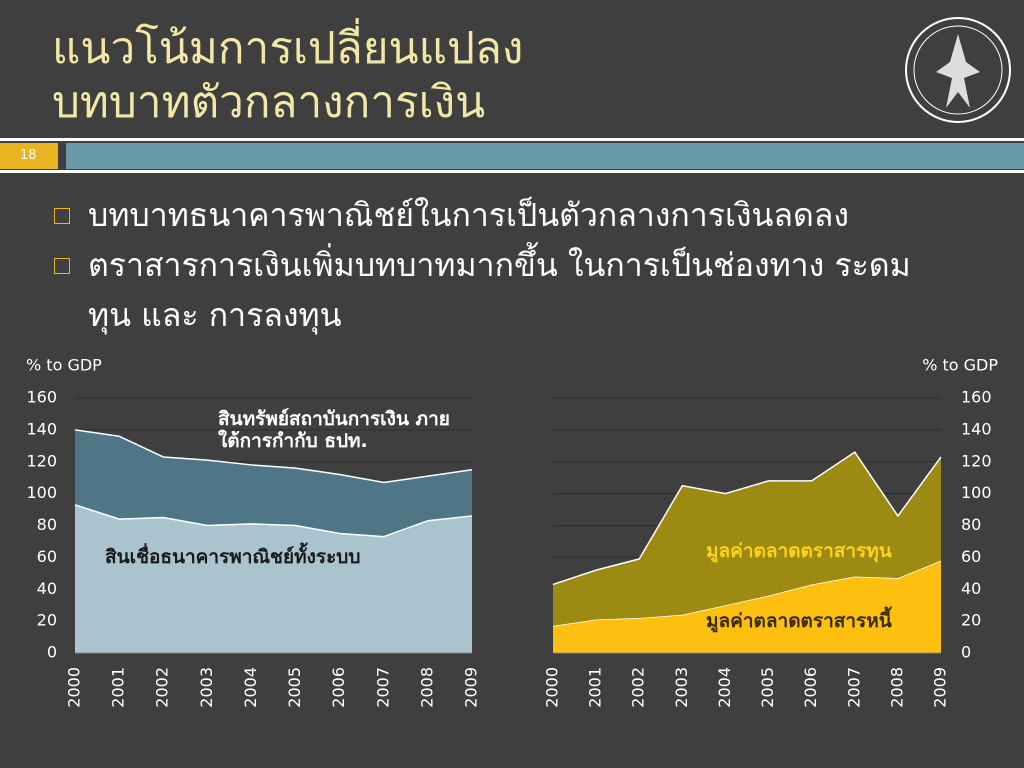 Image resolution: width=1024 pixels, height=768 pixels. Describe the element at coordinates (799, 621) in the screenshot. I see `series-label: มูลค่าตลาดตราสารหนี้` at that location.